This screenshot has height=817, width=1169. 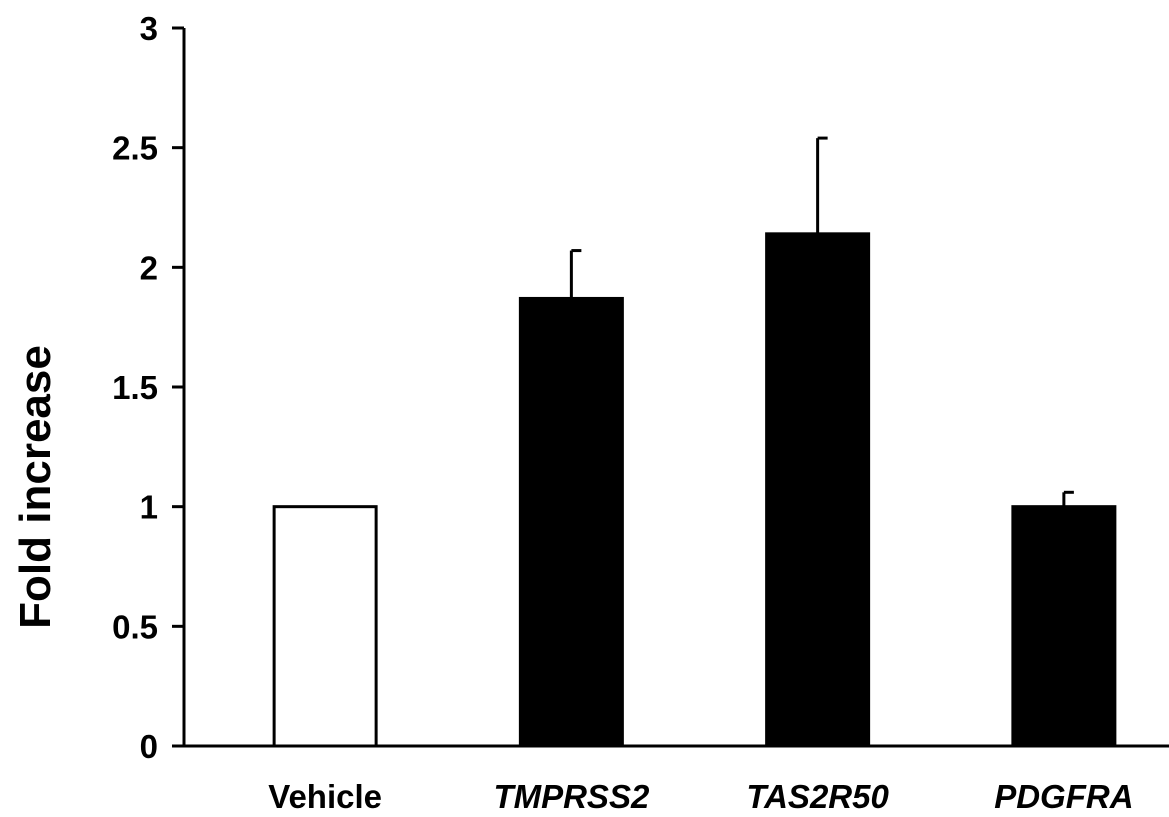 What do you see at coordinates (149, 746) in the screenshot?
I see `y-tick-label: 0` at bounding box center [149, 746].